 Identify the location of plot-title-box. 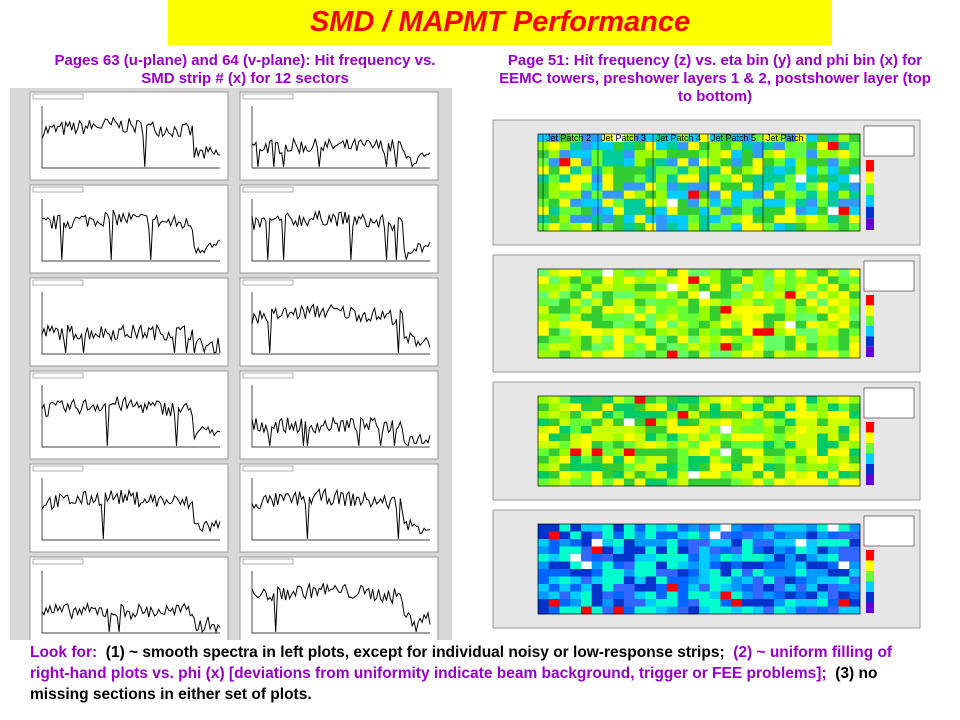
(268, 561).